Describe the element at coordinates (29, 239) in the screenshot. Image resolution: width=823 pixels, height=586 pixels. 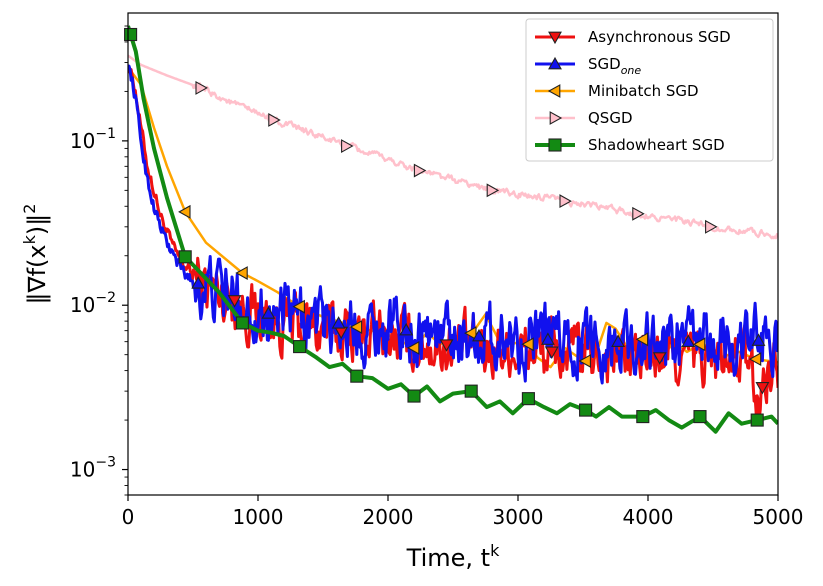
I see `y-axis-label-sup: k` at that location.